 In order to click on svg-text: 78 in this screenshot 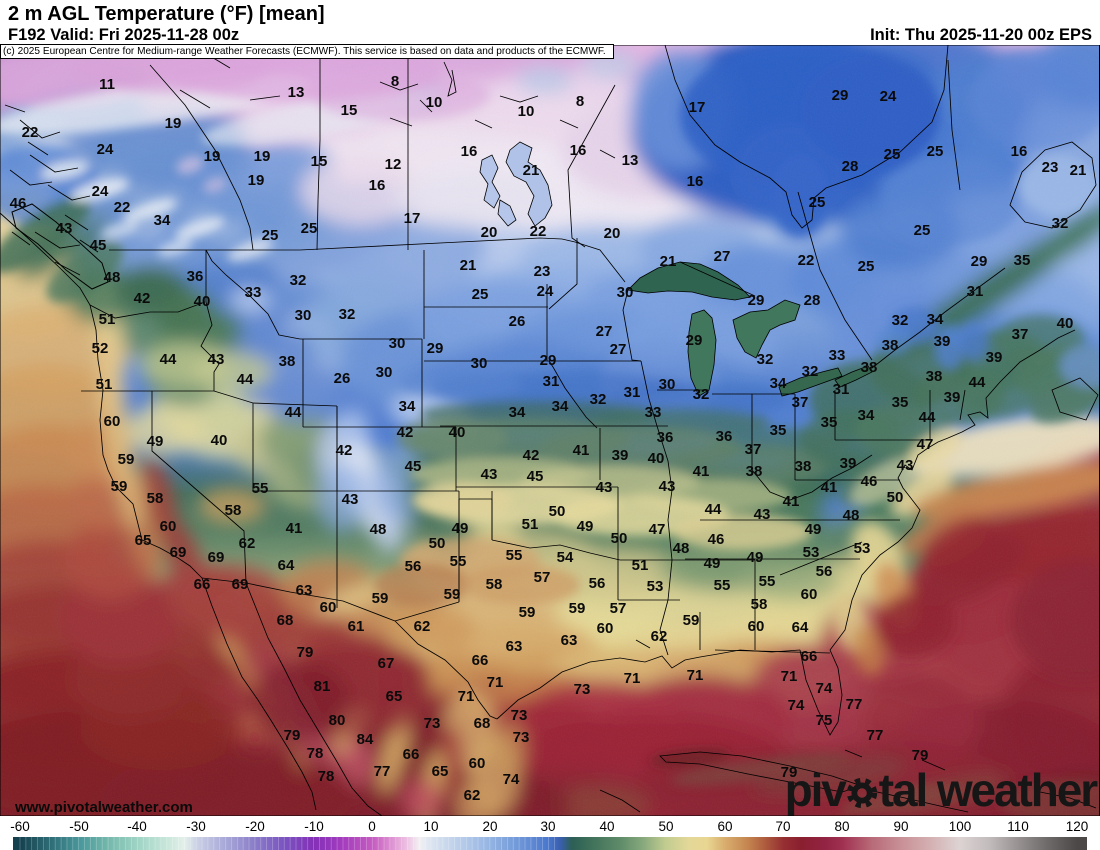, I will do `click(326, 776)`.